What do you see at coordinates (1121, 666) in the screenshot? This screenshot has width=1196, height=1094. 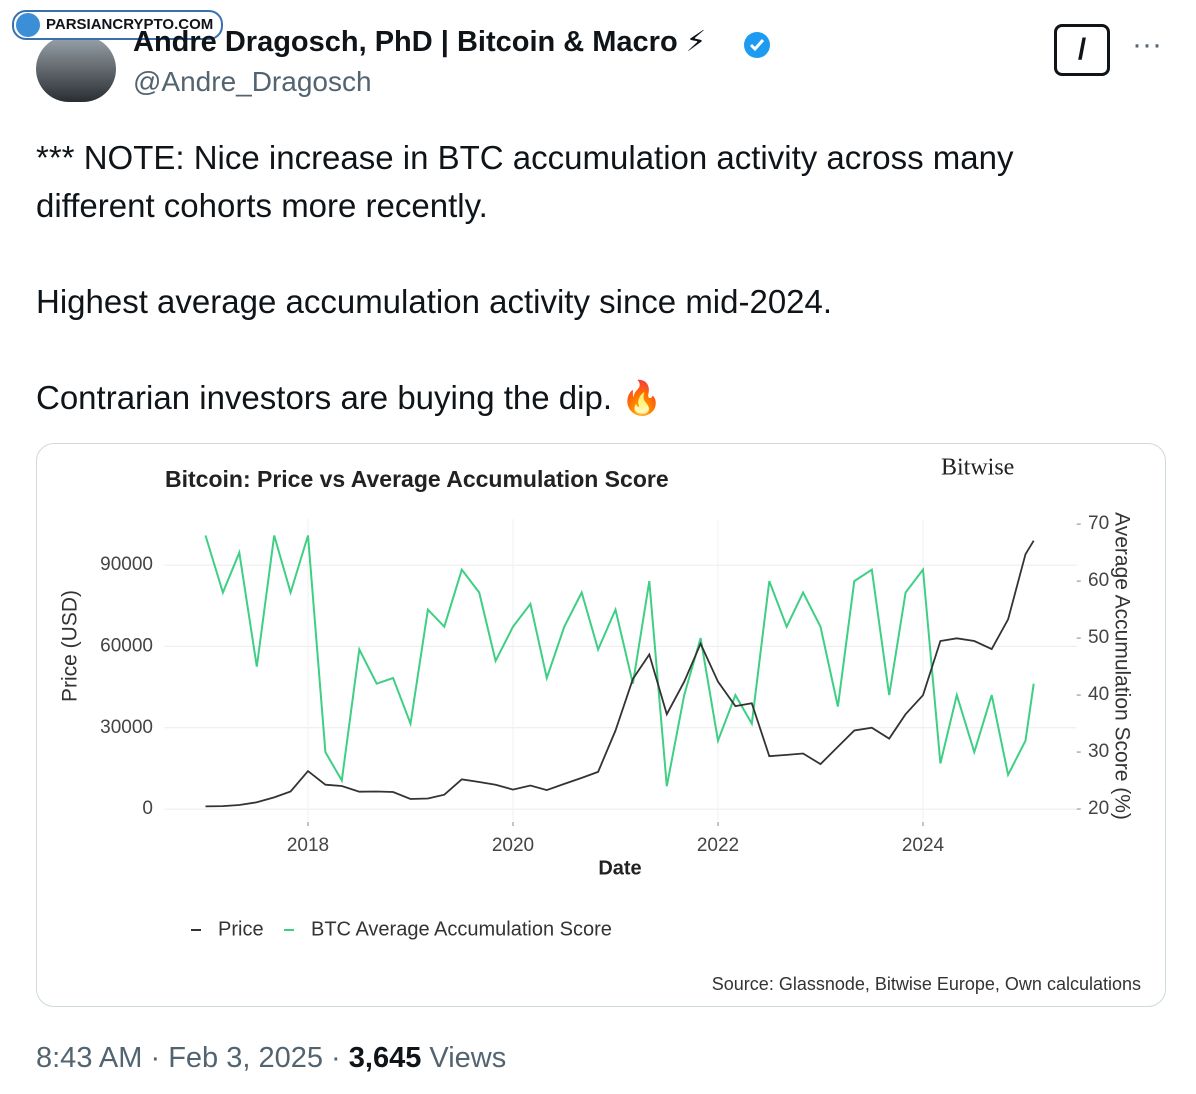 I see `y2-axis-label: Average Accumulation Score (%)` at bounding box center [1121, 666].